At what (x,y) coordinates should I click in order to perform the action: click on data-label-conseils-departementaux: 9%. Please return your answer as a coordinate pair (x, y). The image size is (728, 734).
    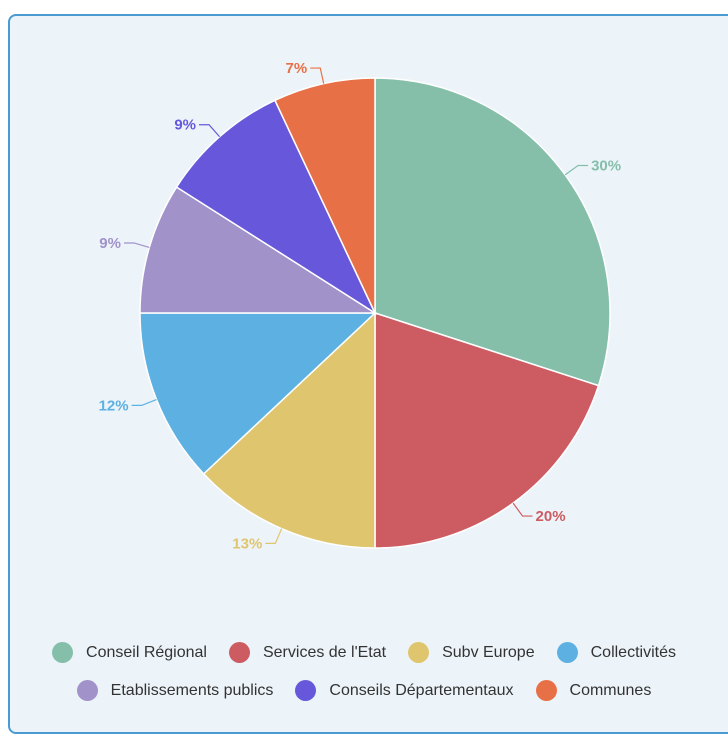
    Looking at the image, I should click on (185, 125).